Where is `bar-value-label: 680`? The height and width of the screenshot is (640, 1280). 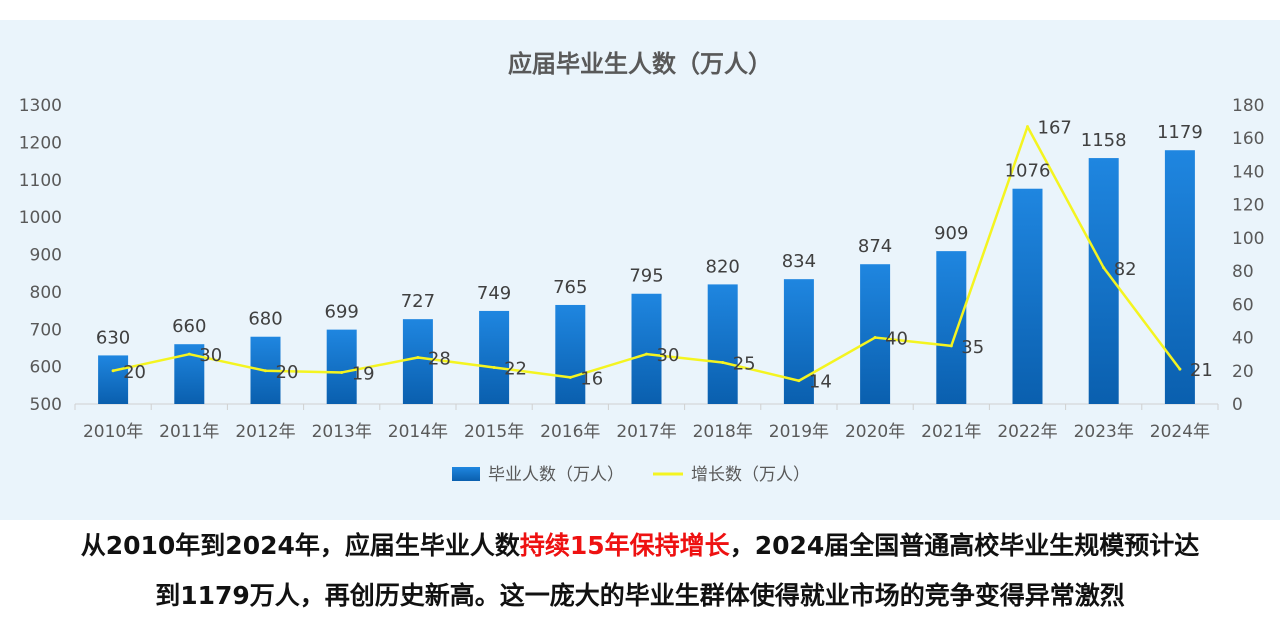
bar-value-label: 680 is located at coordinates (265, 319).